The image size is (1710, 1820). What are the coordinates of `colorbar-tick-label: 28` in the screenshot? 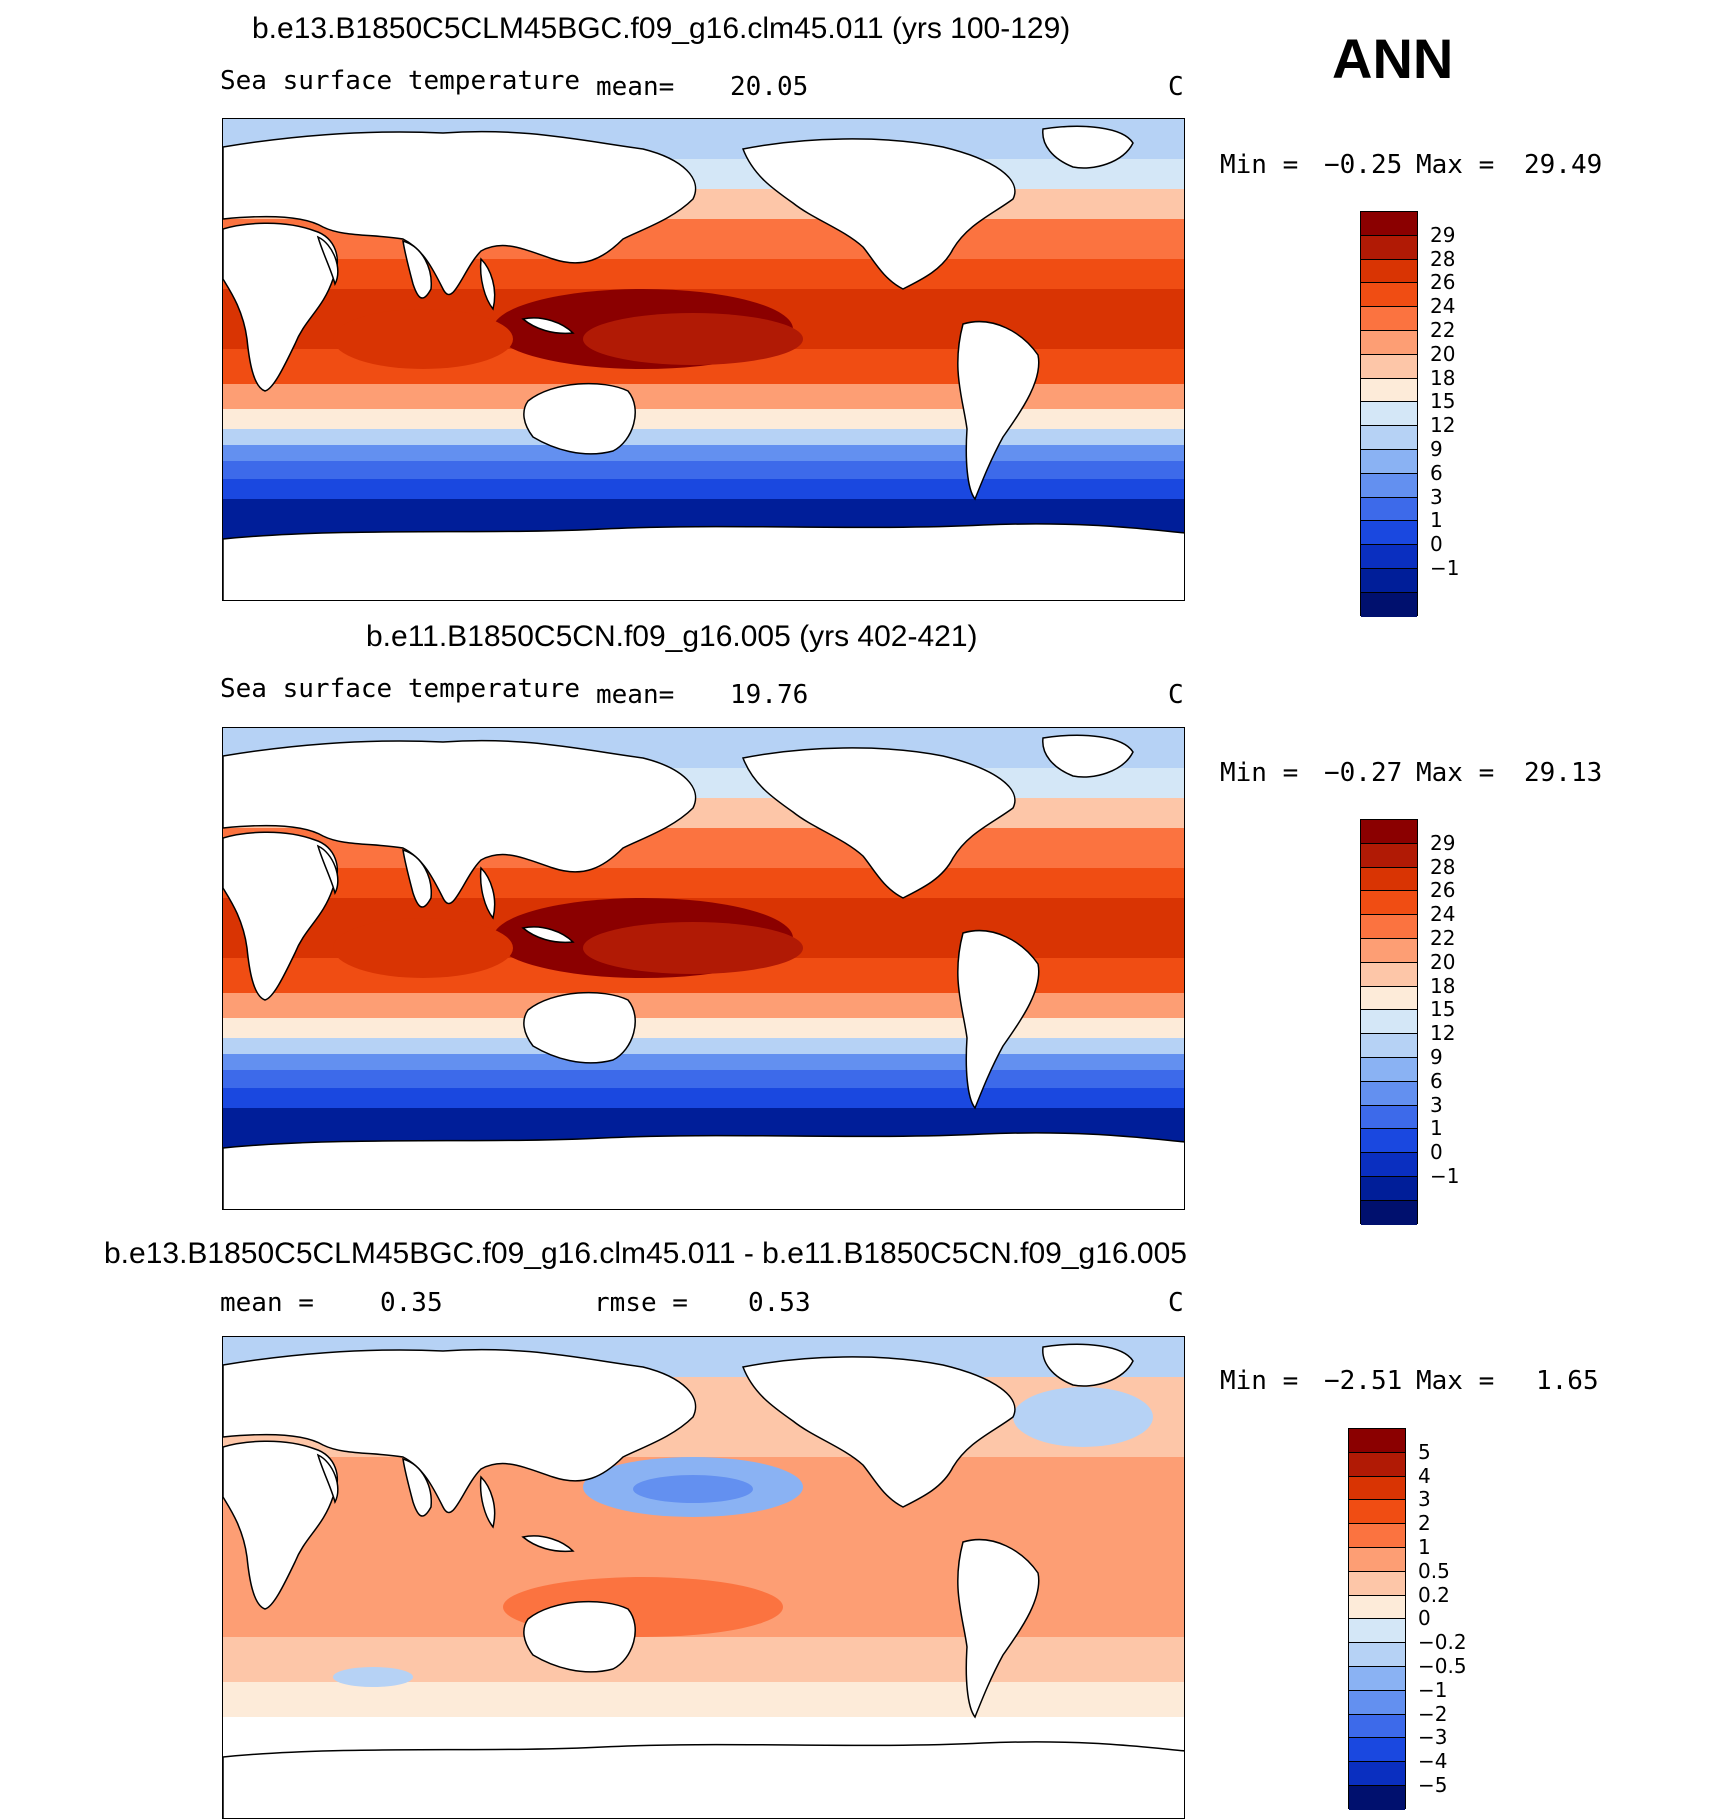 It's located at (1443, 866).